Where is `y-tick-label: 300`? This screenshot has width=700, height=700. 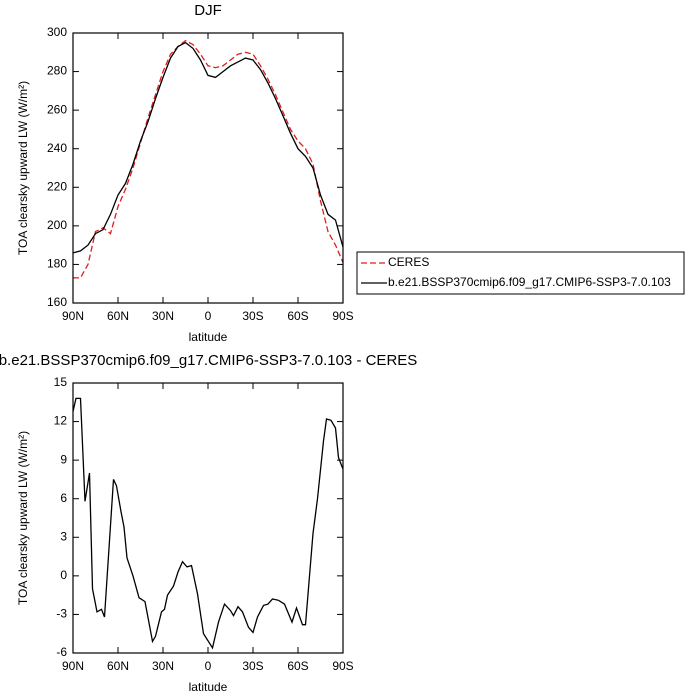
y-tick-label: 300 is located at coordinates (57, 32).